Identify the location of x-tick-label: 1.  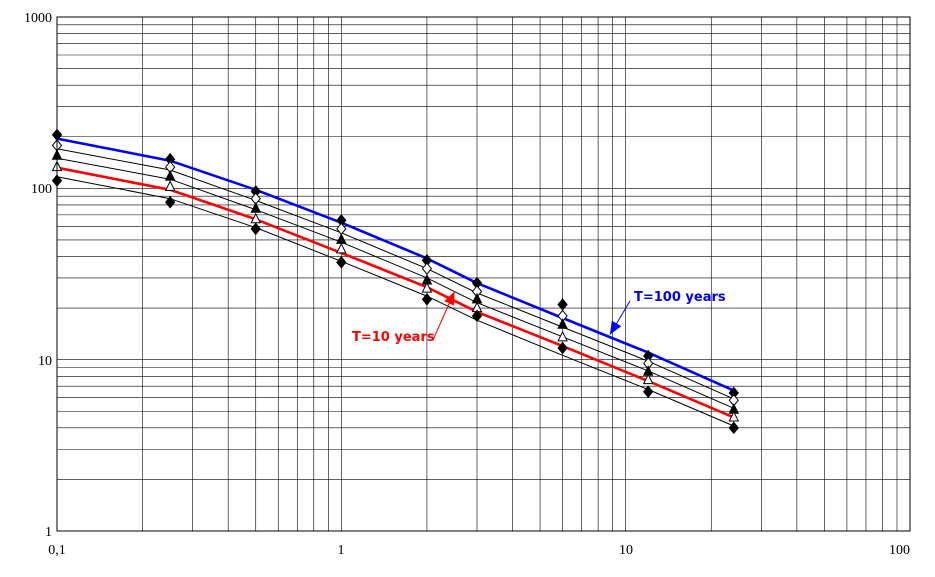
(341, 550).